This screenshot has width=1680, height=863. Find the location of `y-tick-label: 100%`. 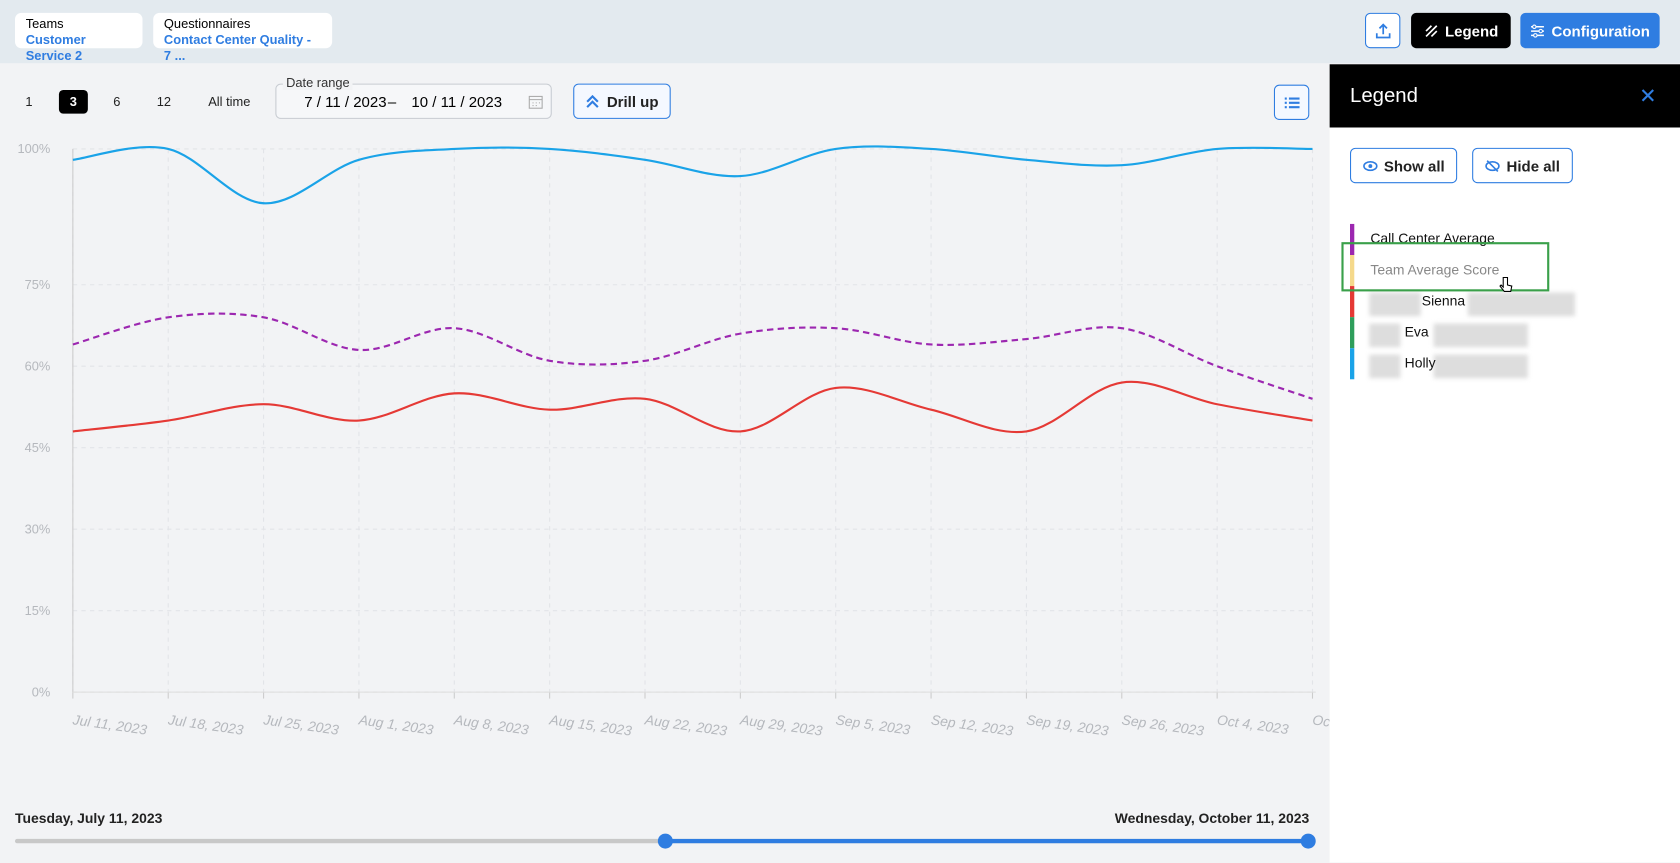

y-tick-label: 100% is located at coordinates (33, 148).